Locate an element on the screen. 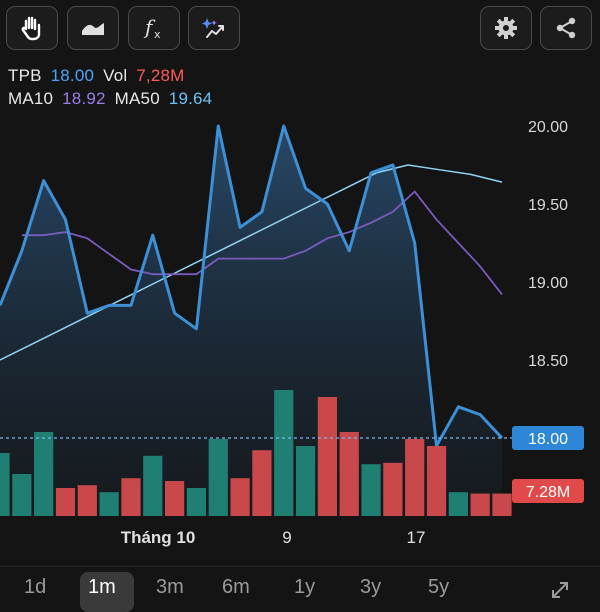 This screenshot has height=612, width=600. price-info-line: TPB 18.00 Vol 7,28M is located at coordinates (98, 76).